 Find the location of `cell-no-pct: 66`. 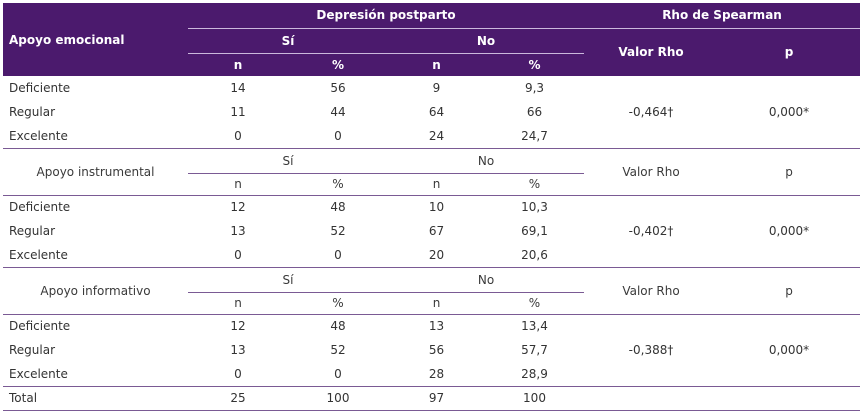

cell-no-pct: 66 is located at coordinates (534, 112).